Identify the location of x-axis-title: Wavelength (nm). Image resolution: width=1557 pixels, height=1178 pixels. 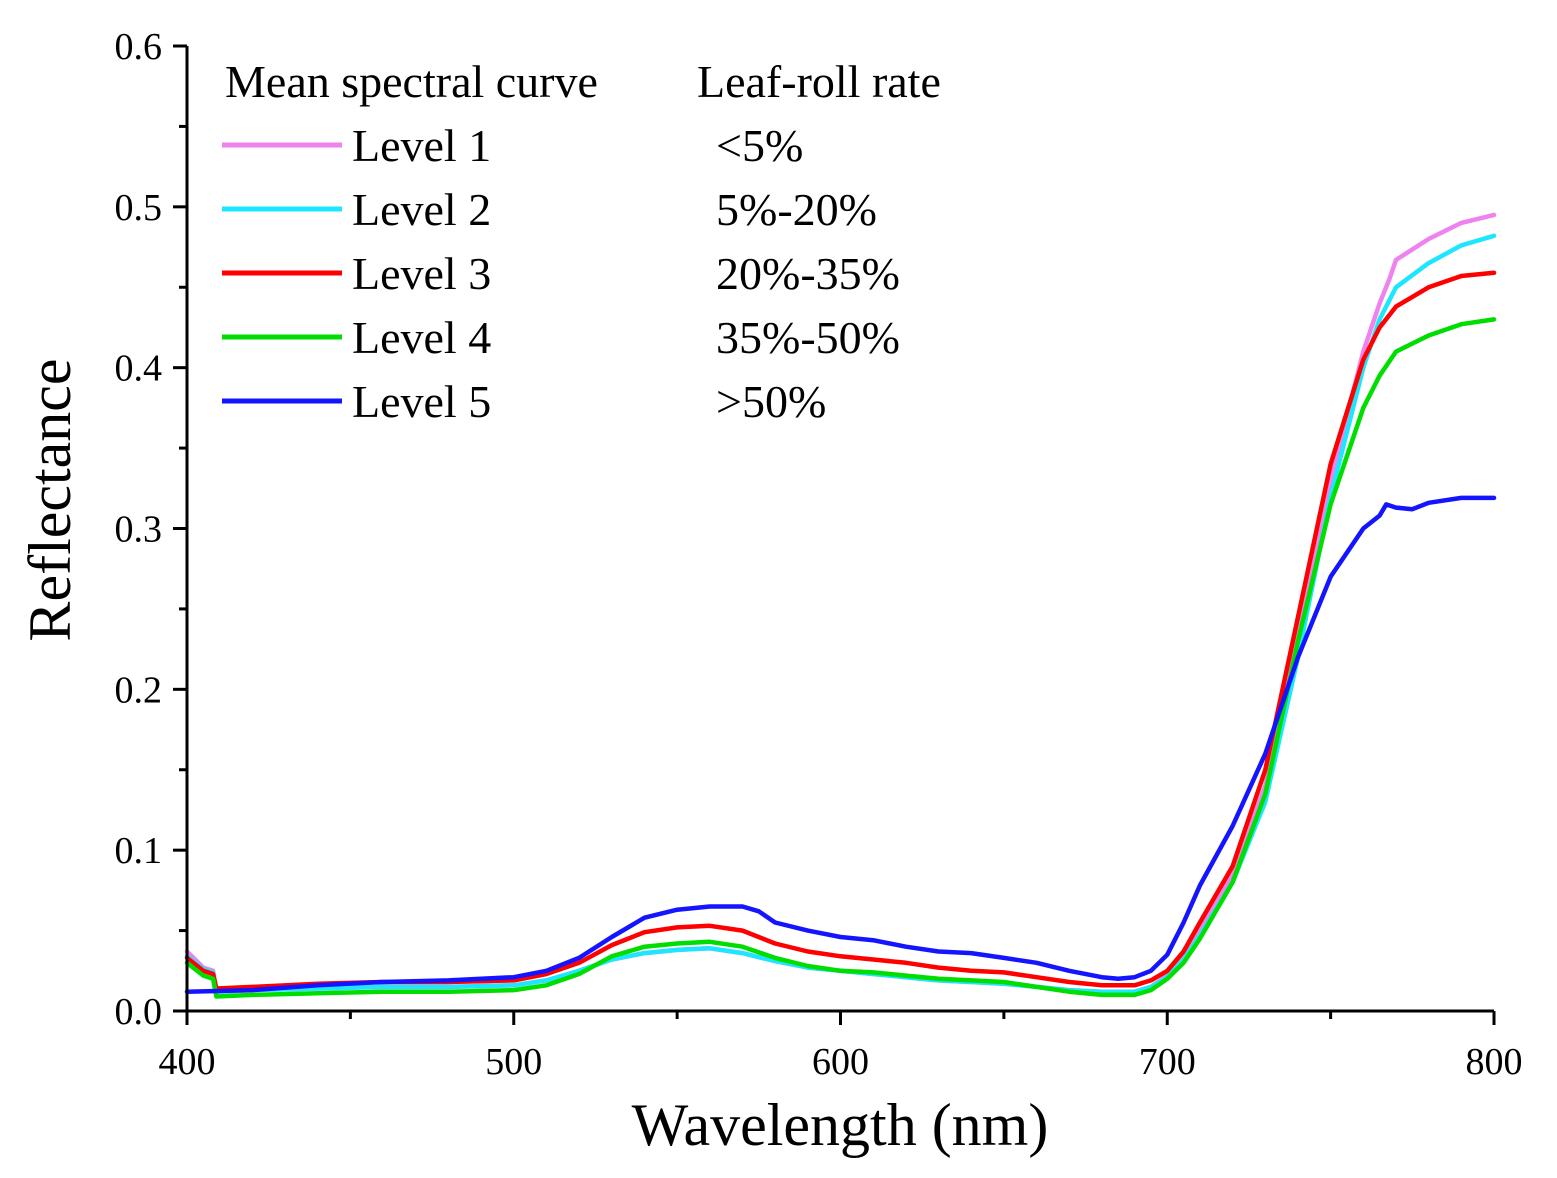
(840, 1125).